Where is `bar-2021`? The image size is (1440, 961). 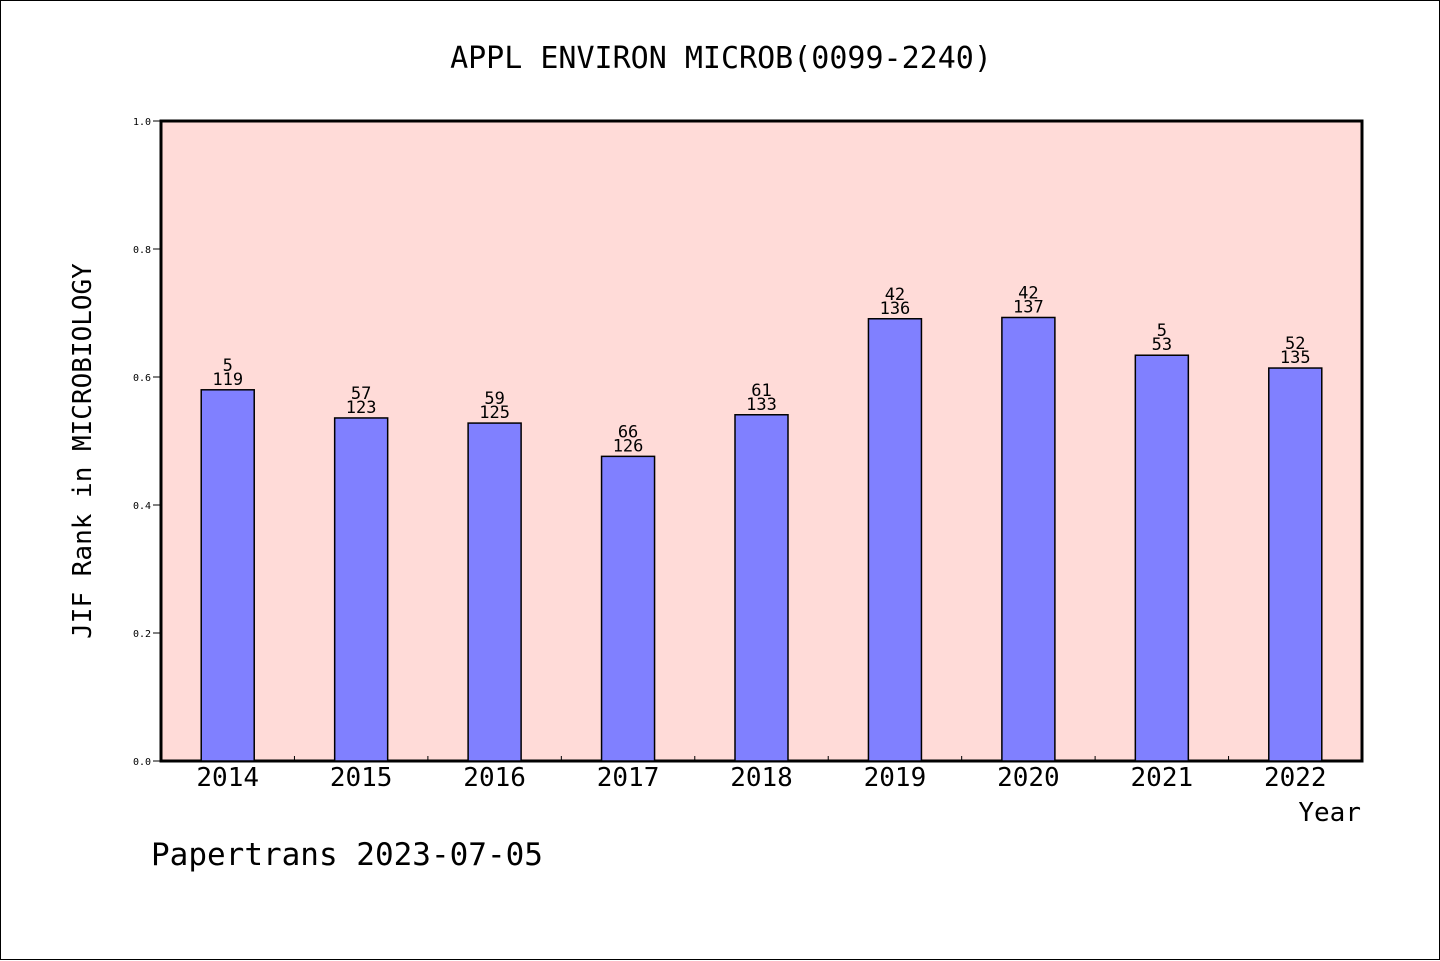
bar-2021 is located at coordinates (1162, 558).